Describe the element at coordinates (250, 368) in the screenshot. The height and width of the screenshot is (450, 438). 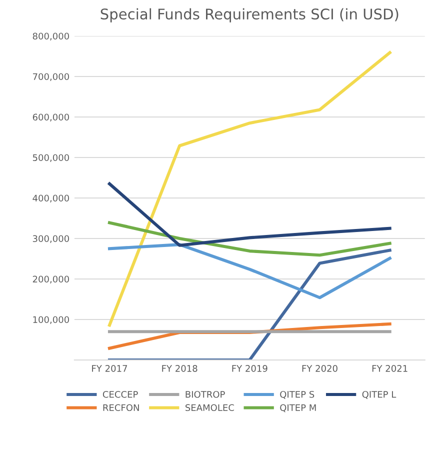
I see `x-tick-label: FY 2019` at that location.